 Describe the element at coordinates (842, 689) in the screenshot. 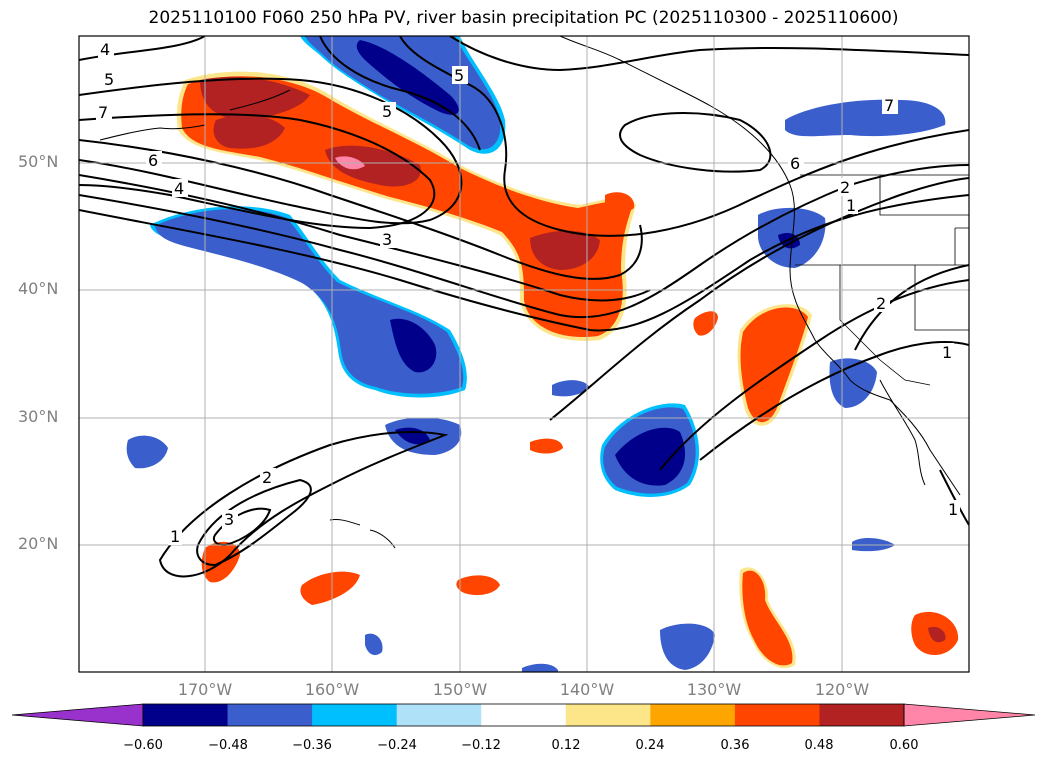

I see `lon-label: 120°W` at that location.